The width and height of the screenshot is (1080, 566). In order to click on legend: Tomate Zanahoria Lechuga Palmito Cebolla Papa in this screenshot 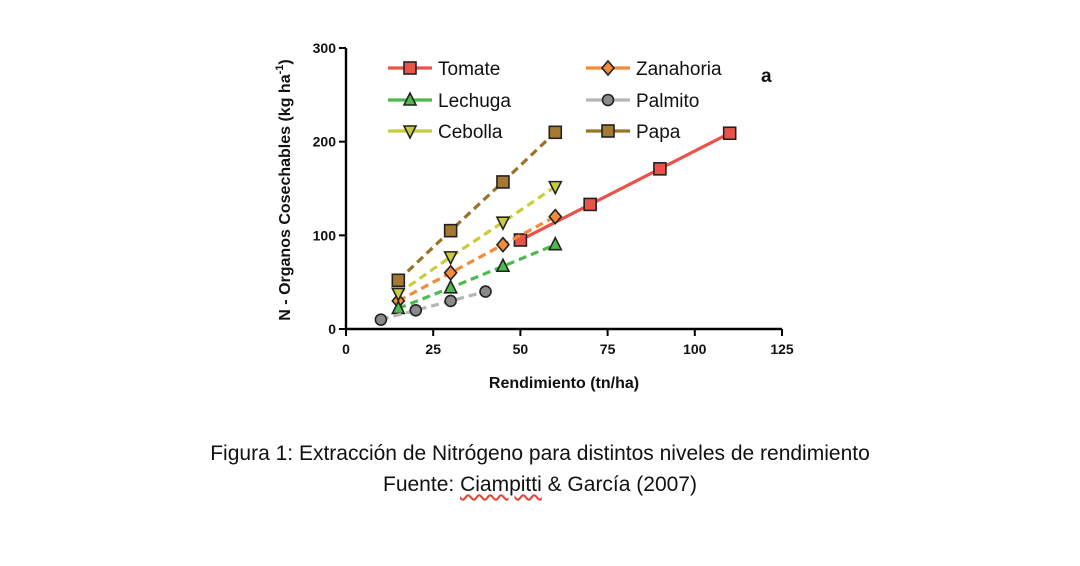, I will do `click(555, 101)`.